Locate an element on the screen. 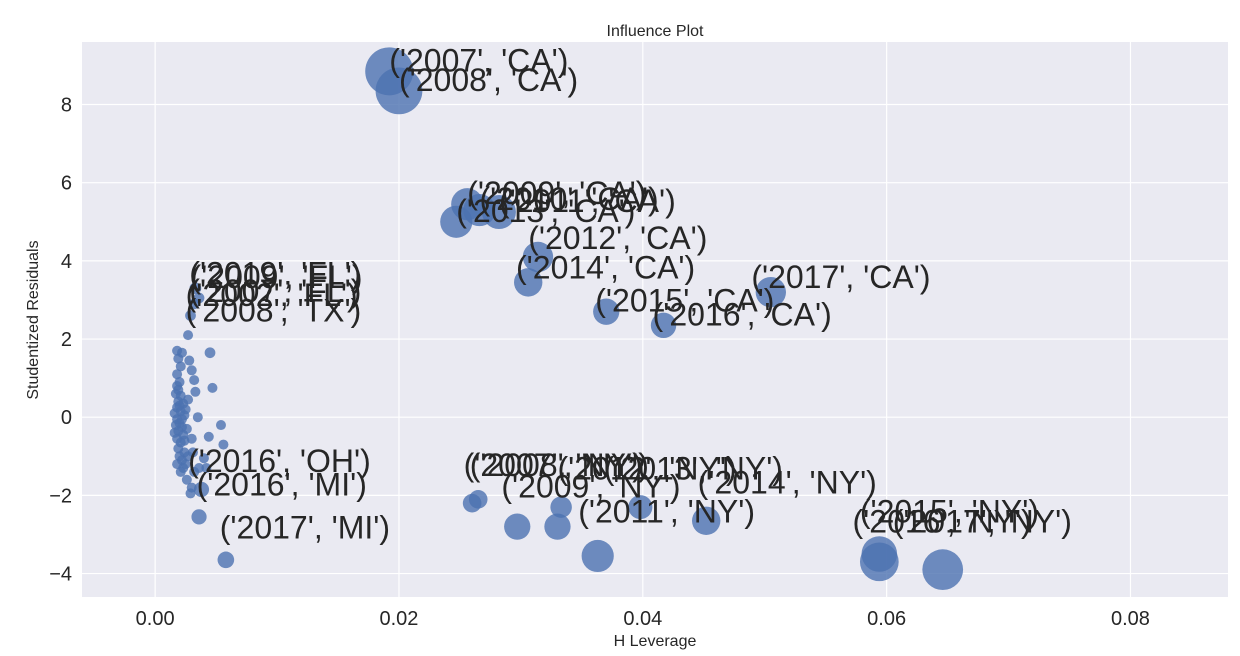  y-tick-label: 6 is located at coordinates (66, 184).